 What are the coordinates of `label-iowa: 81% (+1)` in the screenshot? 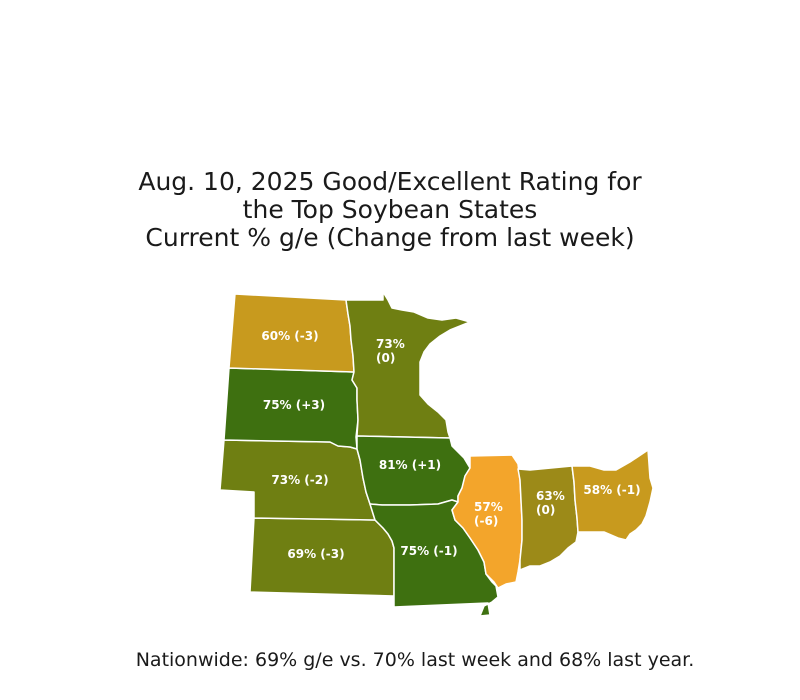 It's located at (410, 465).